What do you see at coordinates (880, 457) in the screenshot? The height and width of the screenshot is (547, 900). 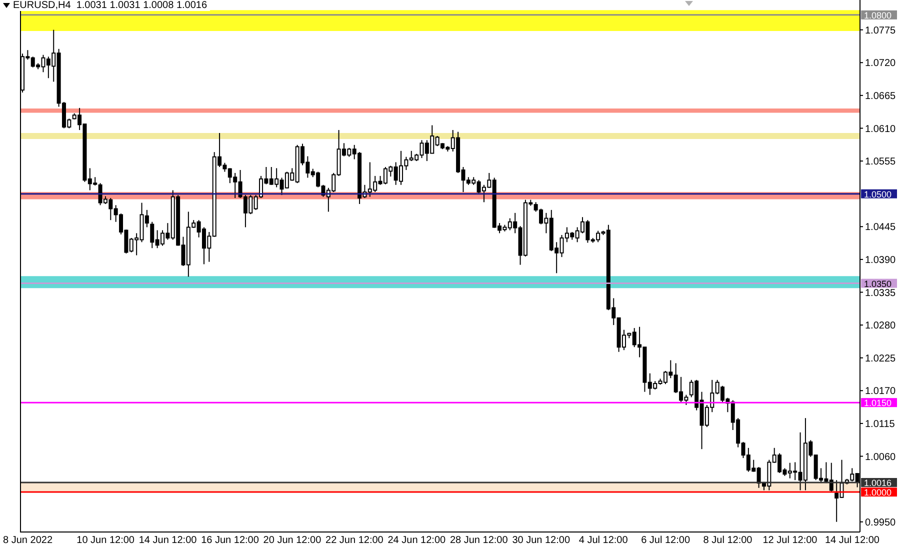 I see `y-tick-label: 1.0060` at bounding box center [880, 457].